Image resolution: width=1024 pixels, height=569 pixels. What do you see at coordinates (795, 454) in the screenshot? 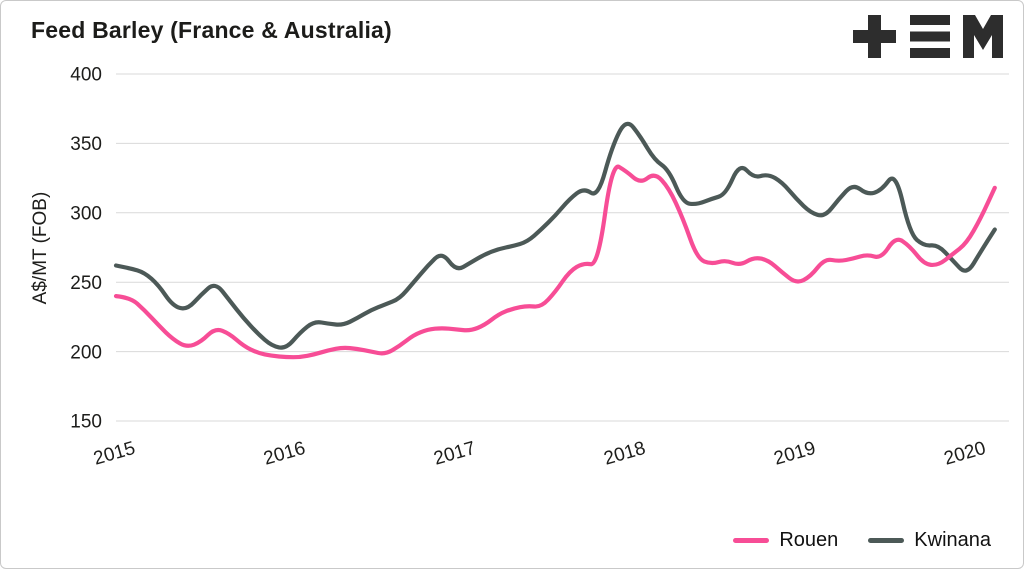
I see `x-tick-label: 2019` at bounding box center [795, 454].